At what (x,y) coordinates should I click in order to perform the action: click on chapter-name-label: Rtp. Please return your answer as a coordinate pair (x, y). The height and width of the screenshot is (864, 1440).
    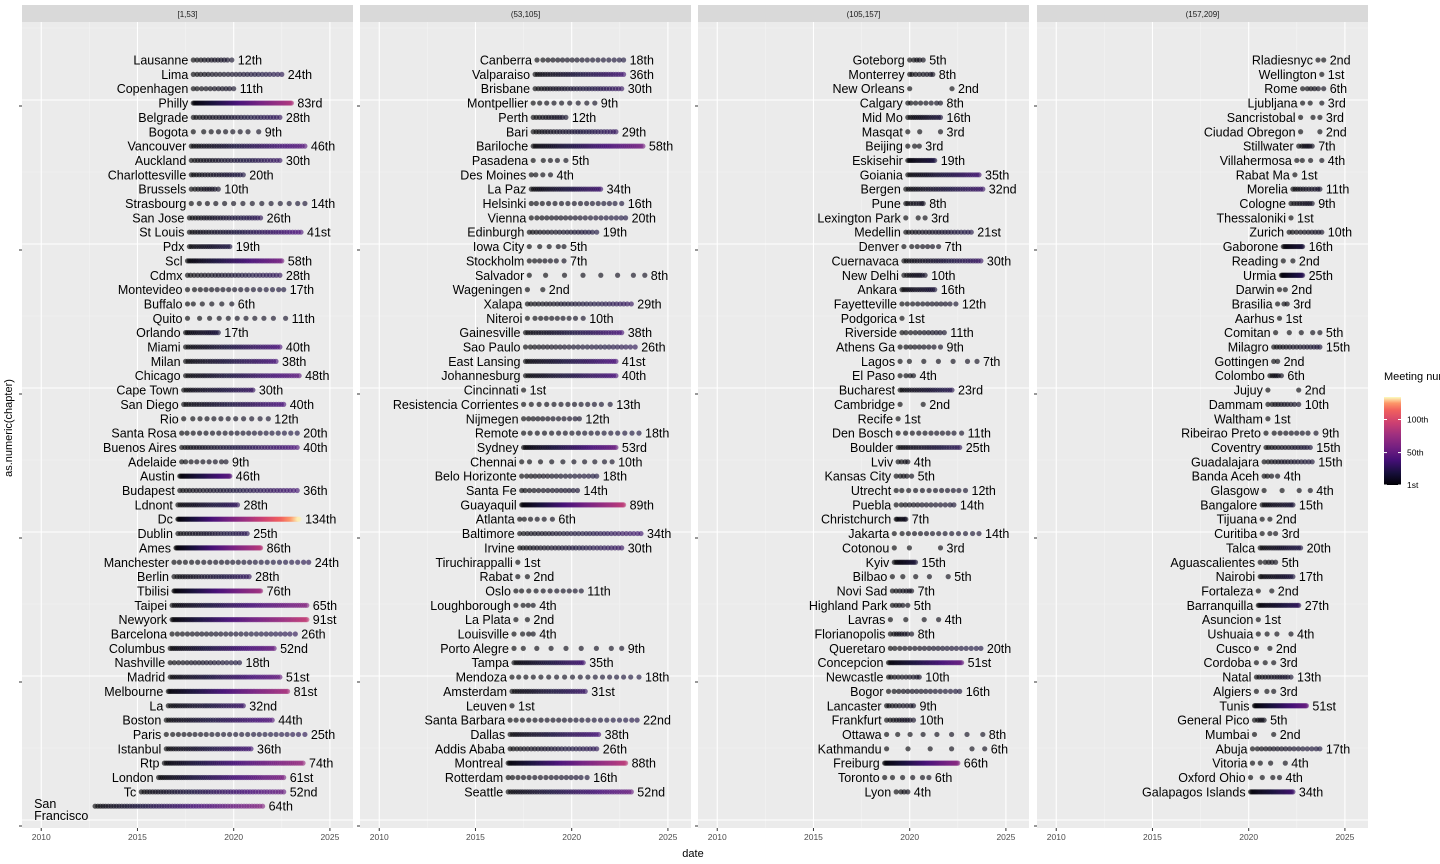
    Looking at the image, I should click on (150, 764).